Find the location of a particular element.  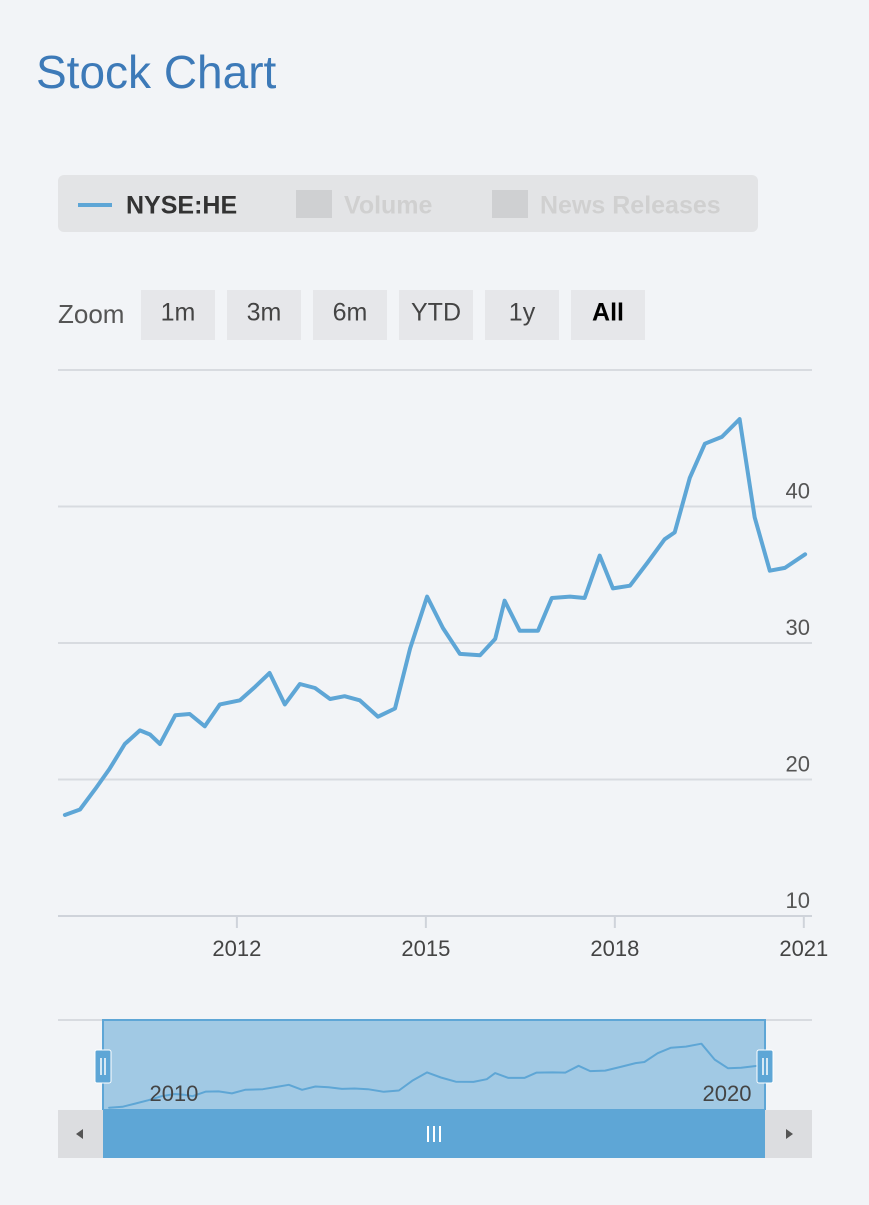

x-tick-label: 2021 is located at coordinates (803, 948).